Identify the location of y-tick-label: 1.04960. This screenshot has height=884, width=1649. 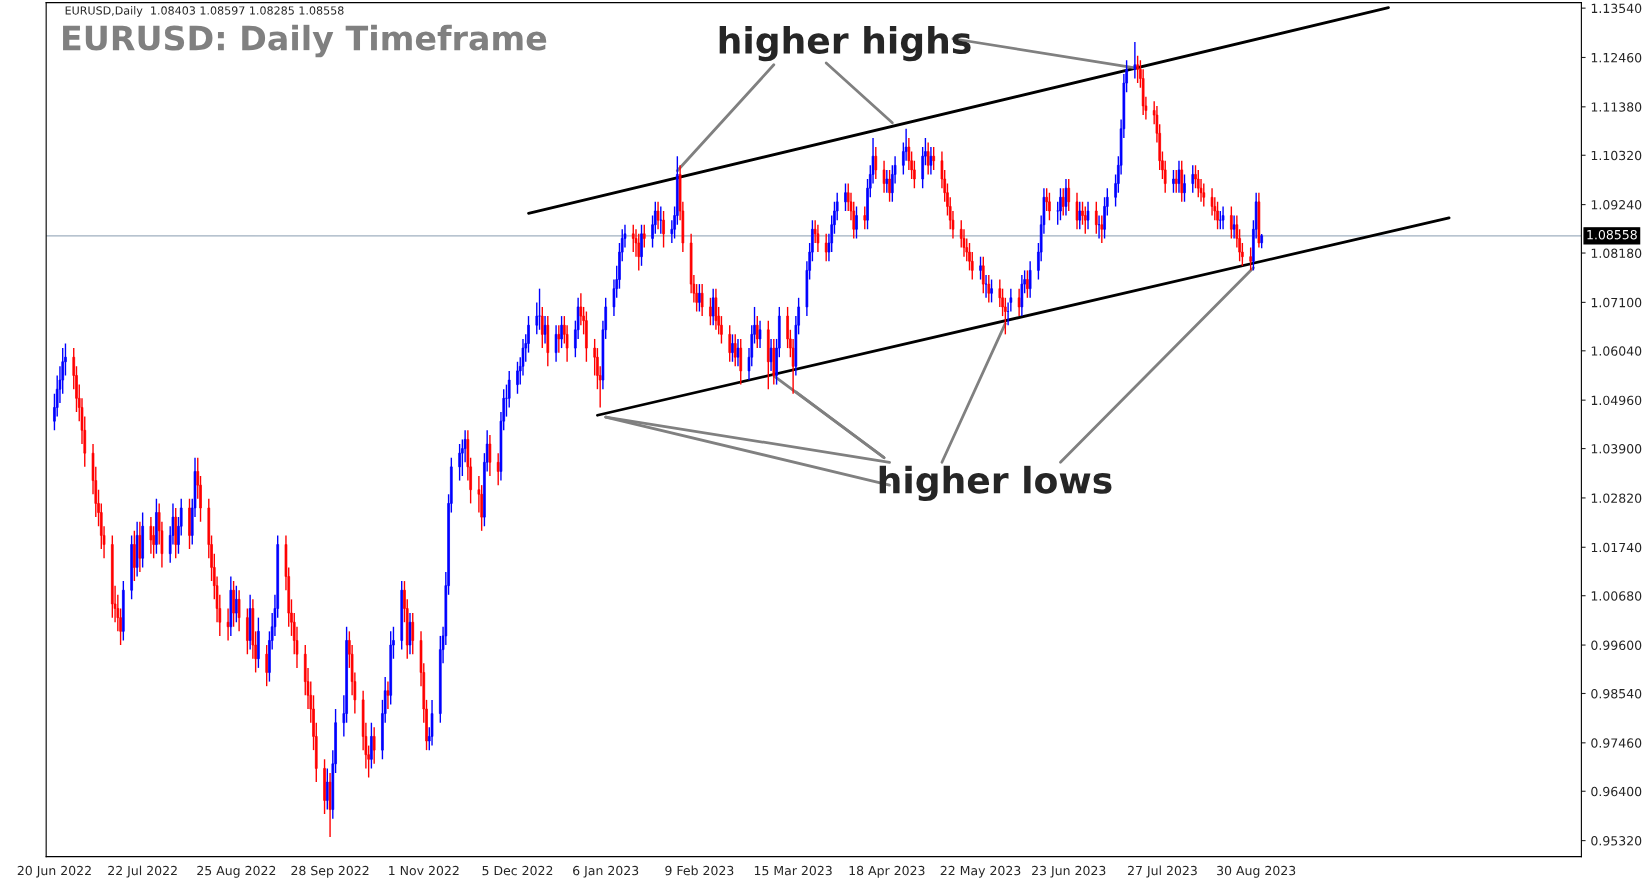
(1616, 400).